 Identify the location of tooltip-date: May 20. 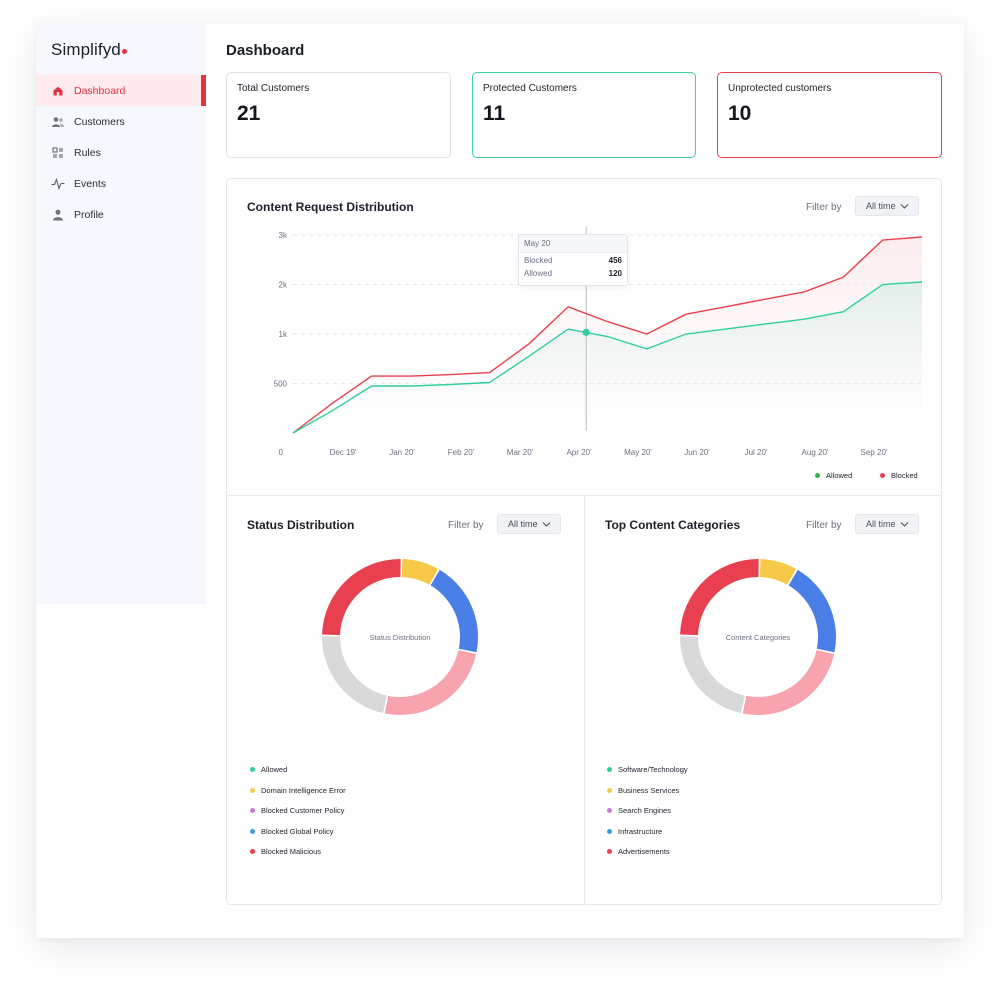
(573, 244).